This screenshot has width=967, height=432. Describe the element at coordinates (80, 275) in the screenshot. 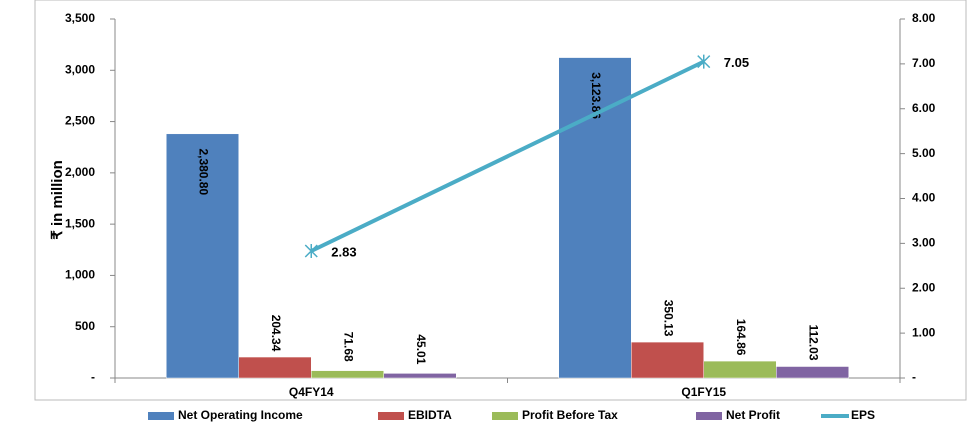

I see `y-tick-label: 1,000` at that location.